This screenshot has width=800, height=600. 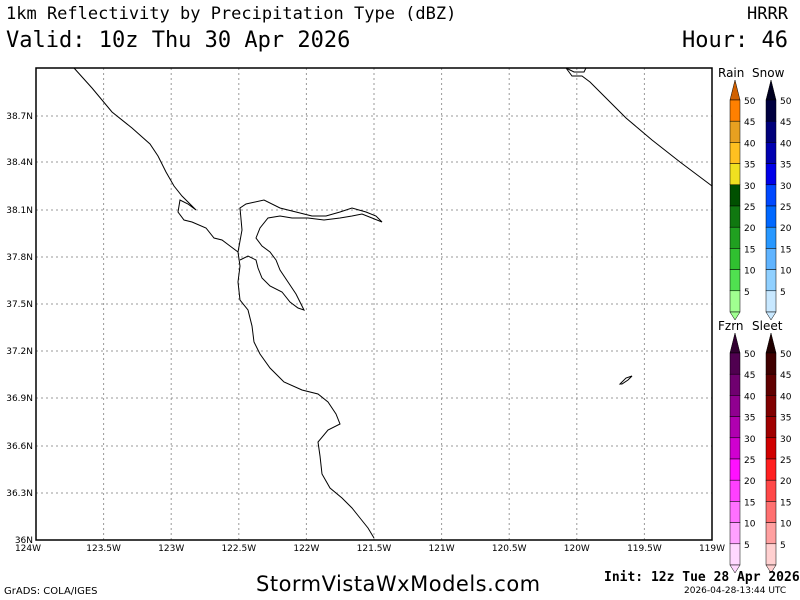 What do you see at coordinates (778, 200) in the screenshot?
I see `legend-bar-snow: 50 45 40 35 30 25 20 15 10 5` at bounding box center [778, 200].